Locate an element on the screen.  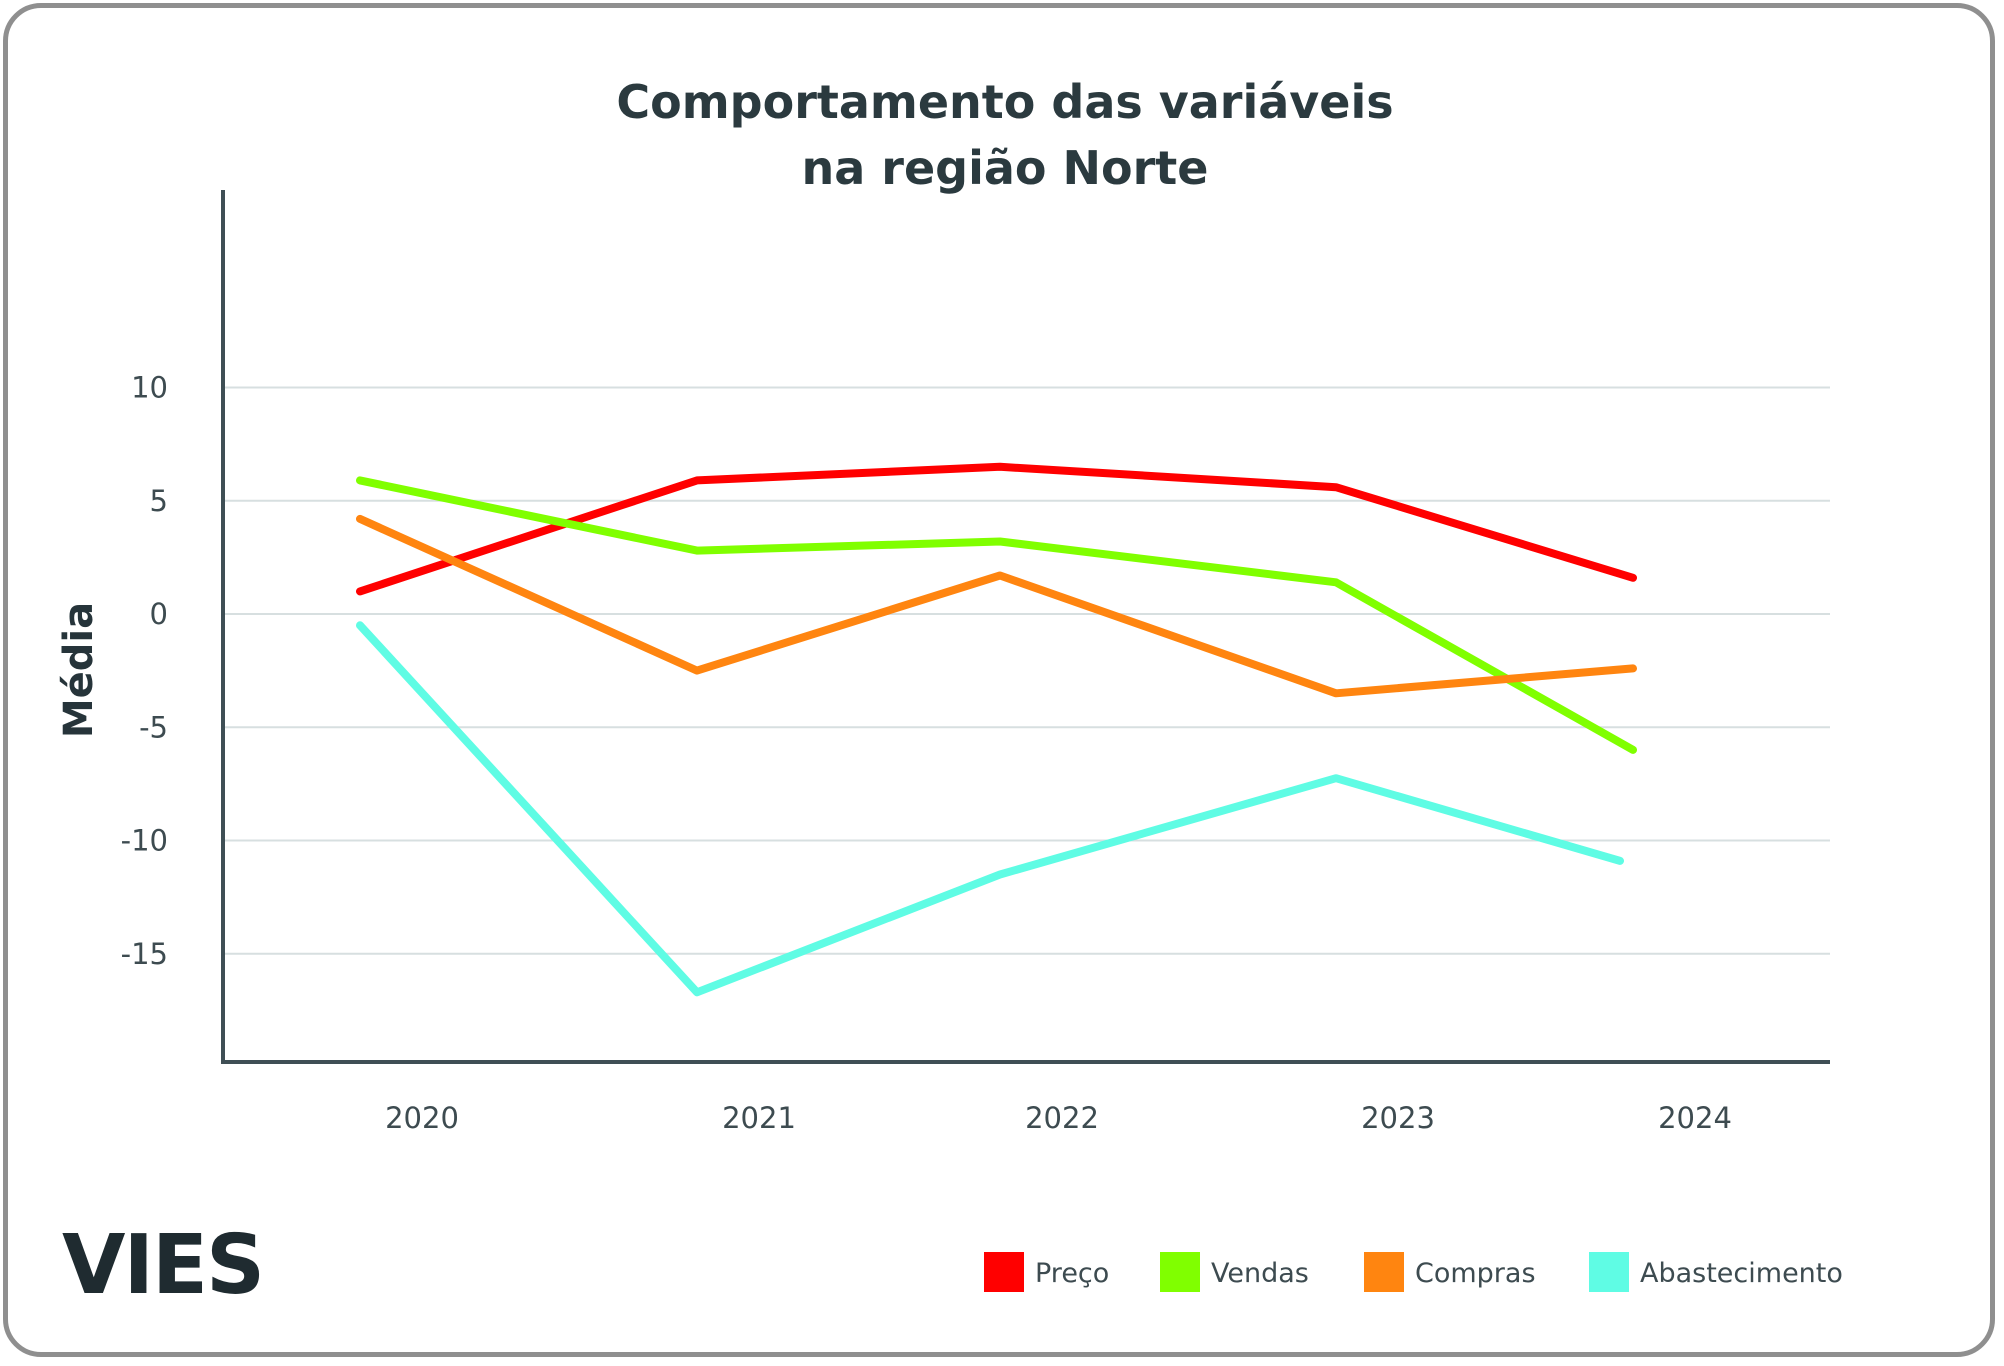
x-tick-label: 2022 is located at coordinates (1062, 1118).